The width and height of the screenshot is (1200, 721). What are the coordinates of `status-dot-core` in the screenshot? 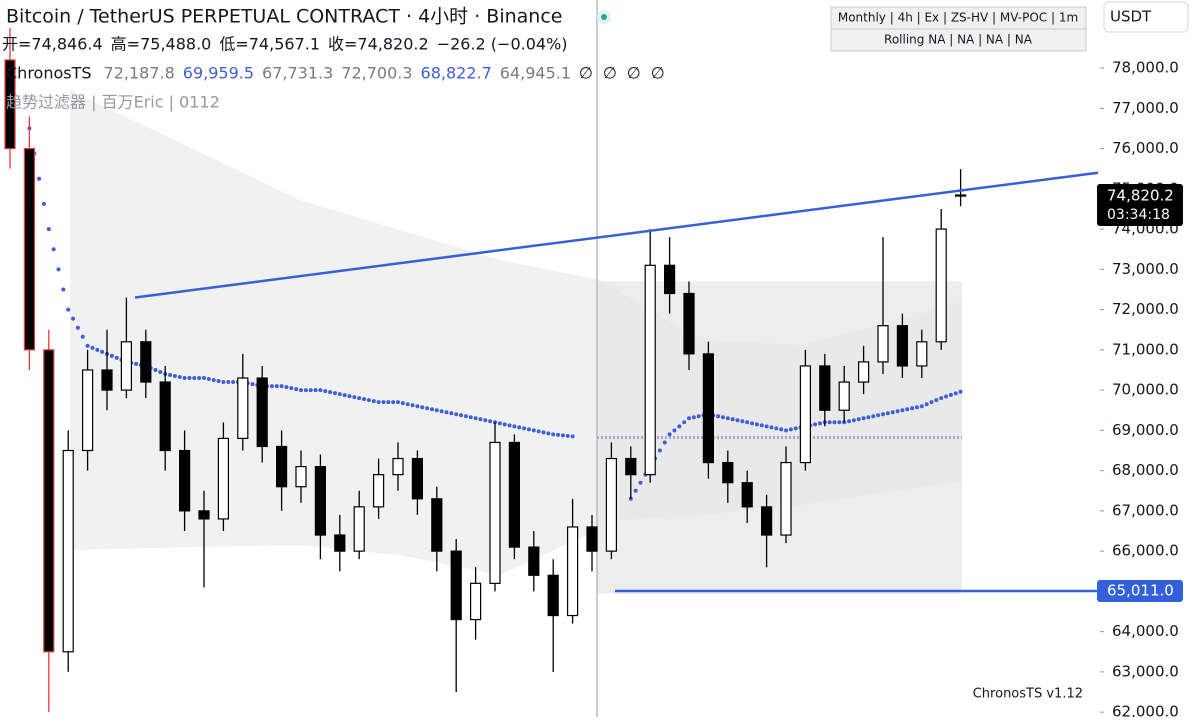 It's located at (604, 17).